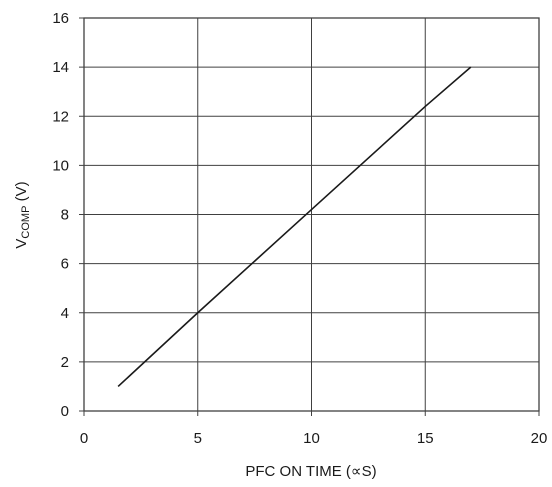 Image resolution: width=552 pixels, height=487 pixels. I want to click on x-tick-label: 5, so click(198, 438).